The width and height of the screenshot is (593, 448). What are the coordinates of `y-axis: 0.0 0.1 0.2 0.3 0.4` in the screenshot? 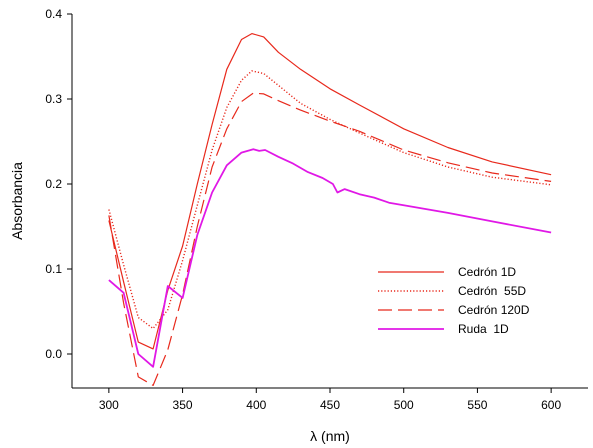 It's located at (58, 184).